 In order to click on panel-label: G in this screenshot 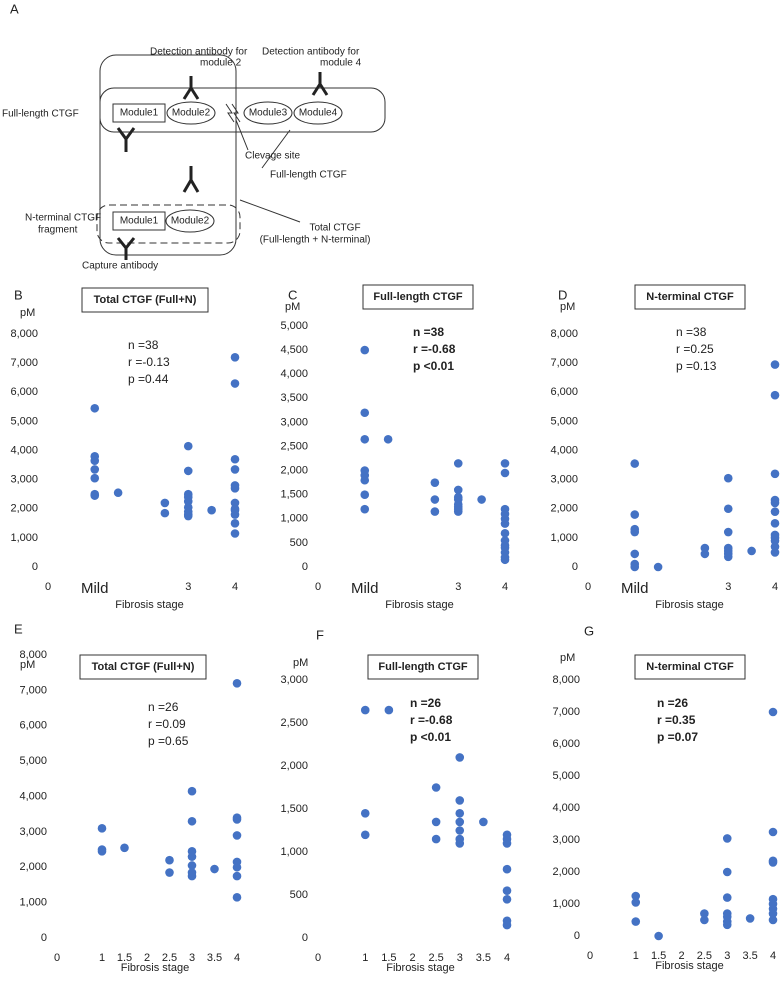, I will do `click(589, 630)`.